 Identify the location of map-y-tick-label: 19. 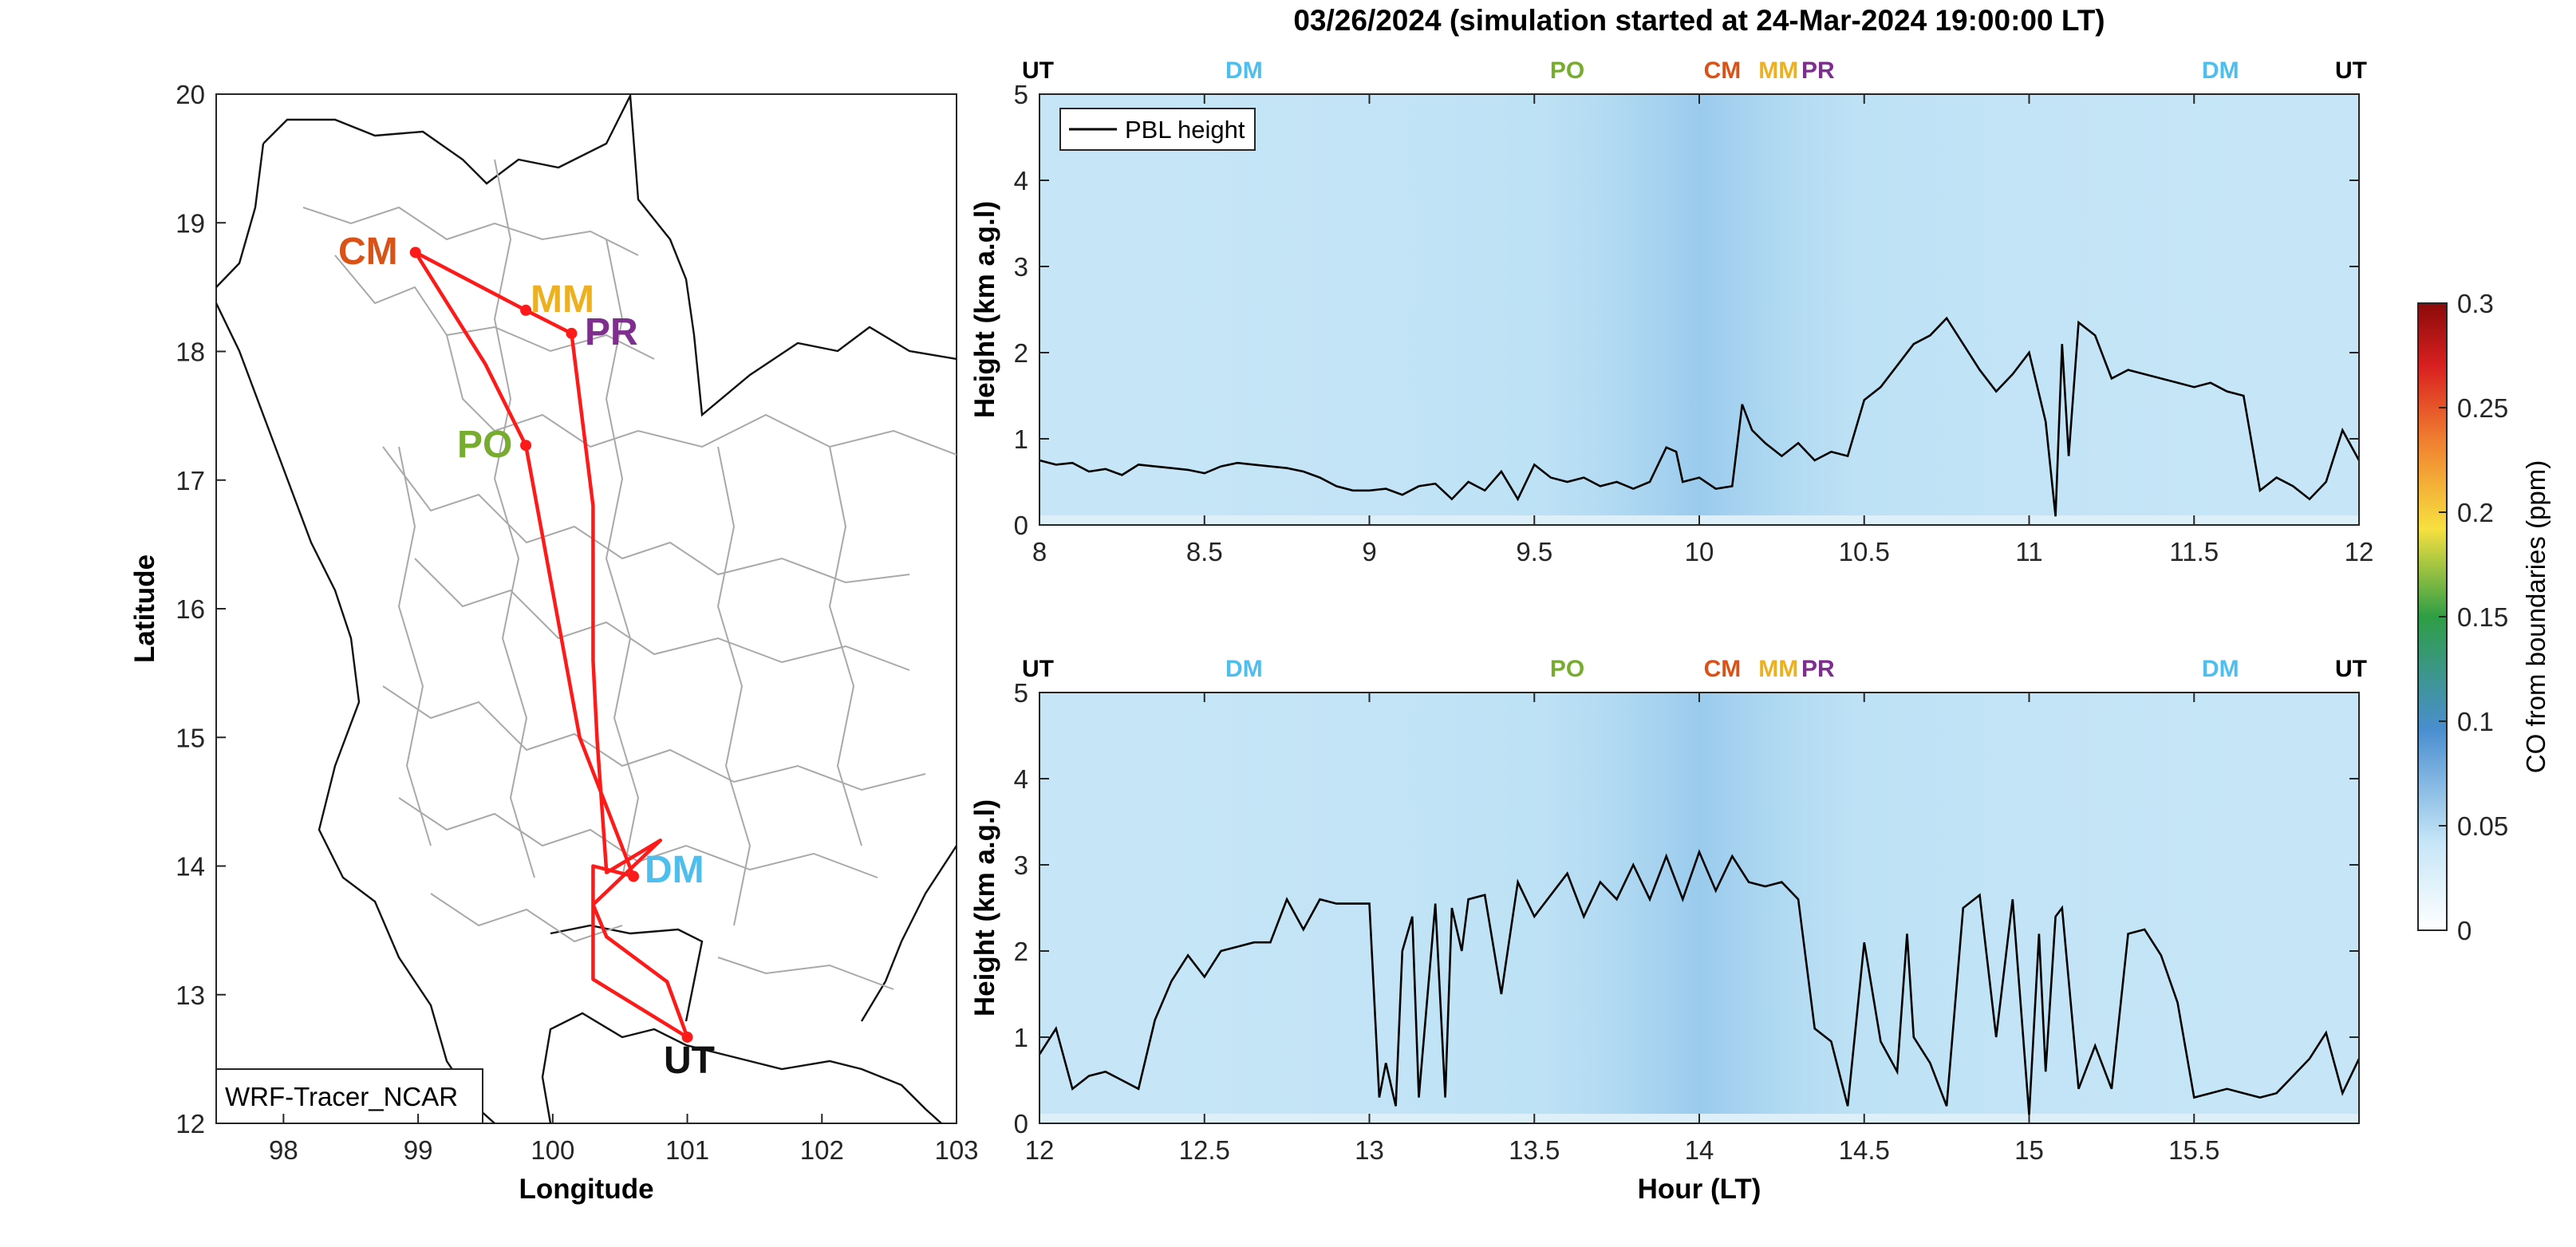
(191, 223).